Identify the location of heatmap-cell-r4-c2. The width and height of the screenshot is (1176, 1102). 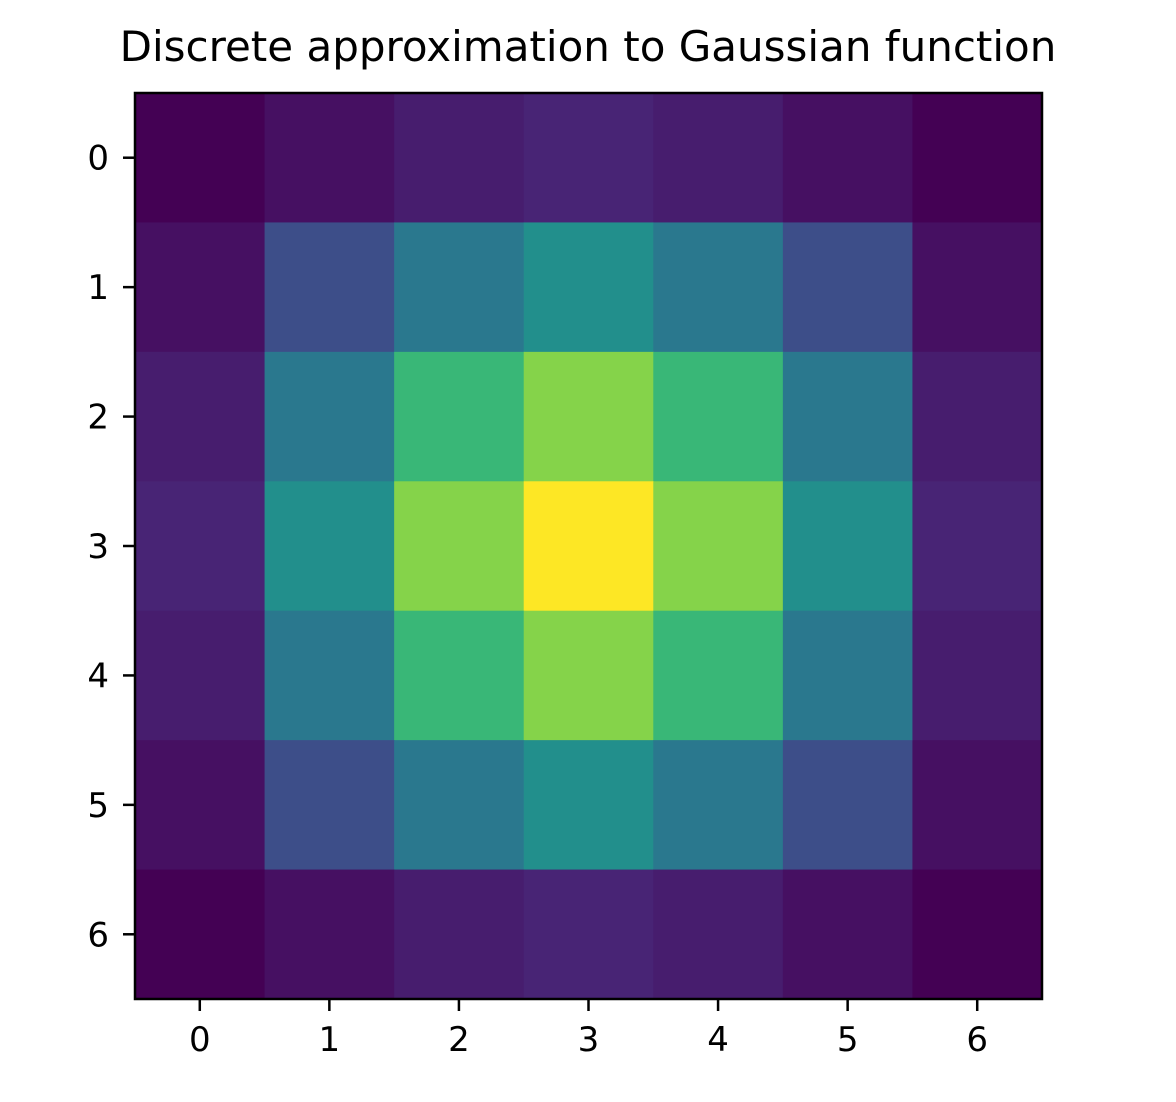
(459, 675).